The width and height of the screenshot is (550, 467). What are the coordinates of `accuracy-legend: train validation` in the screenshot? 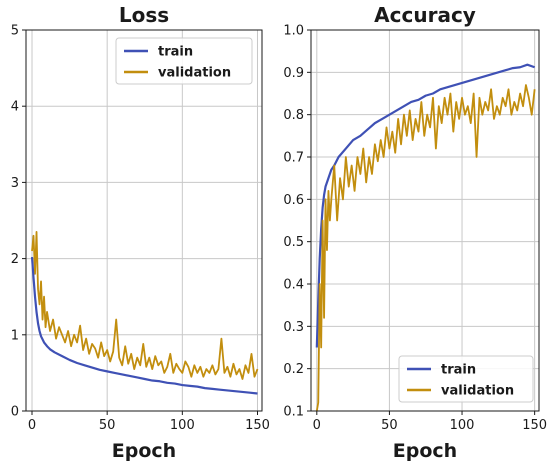 It's located at (466, 379).